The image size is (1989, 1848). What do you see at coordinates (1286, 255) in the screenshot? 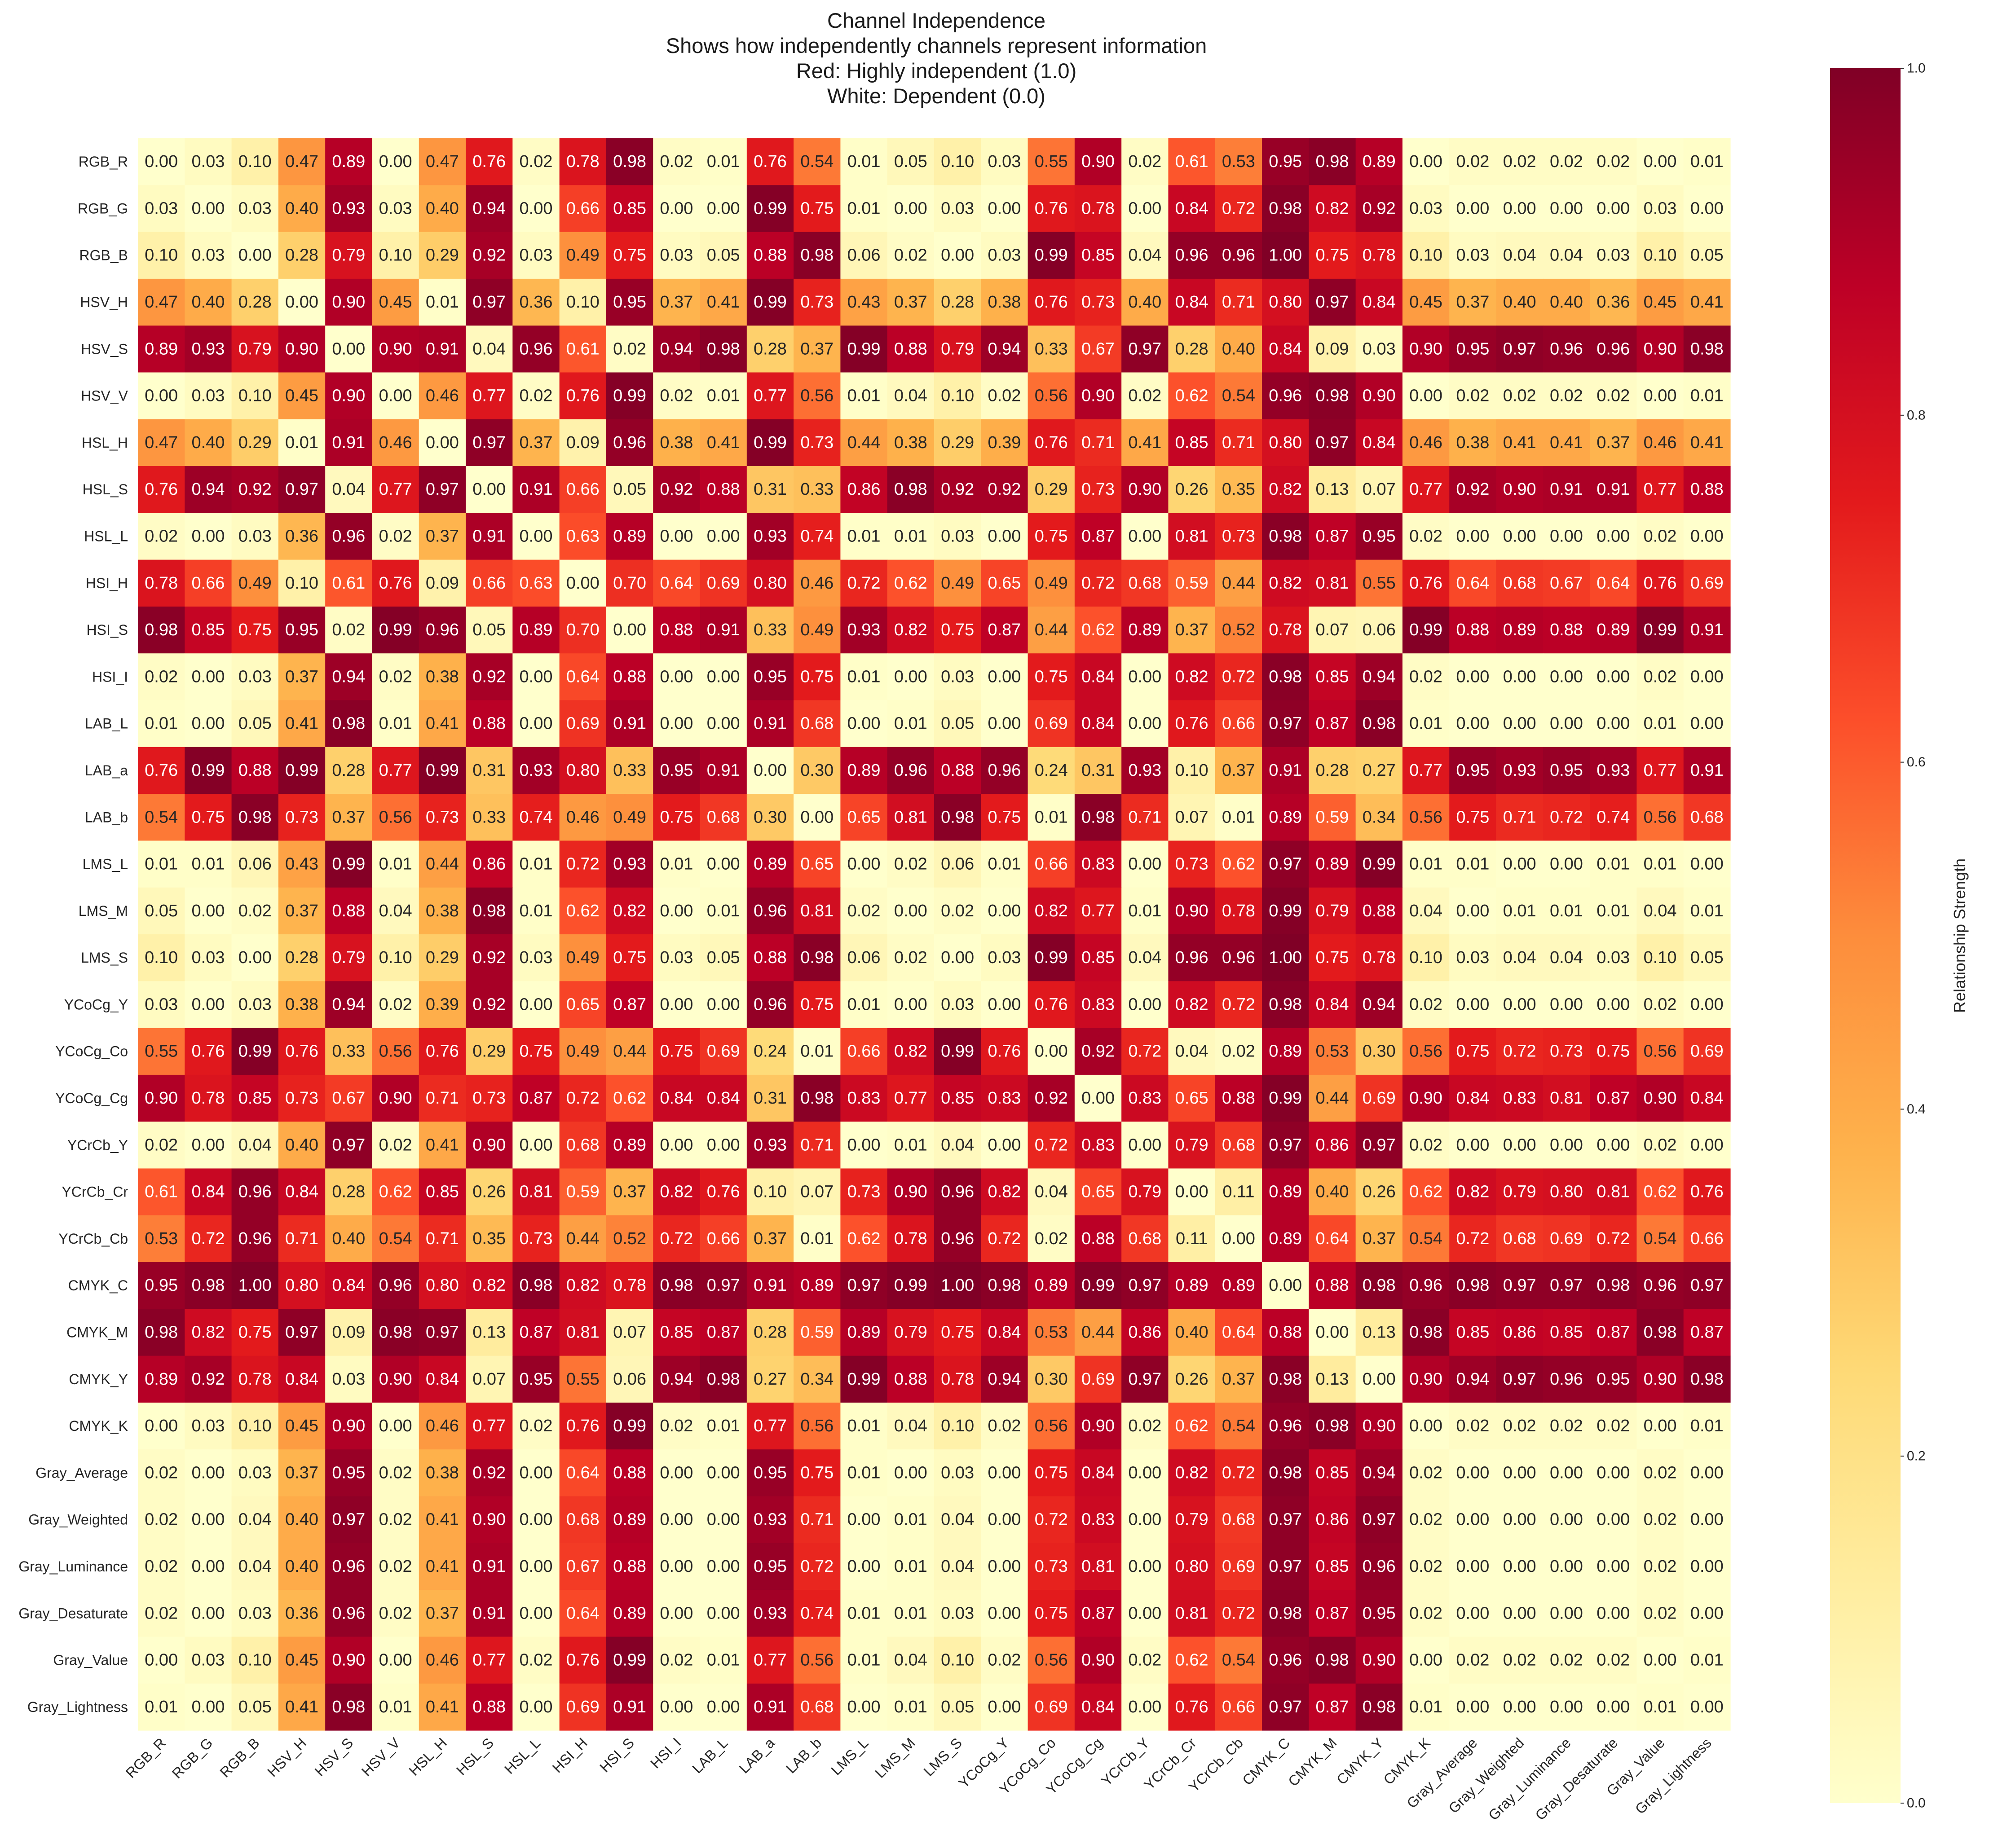
I see `cell-value-label: 1.00` at bounding box center [1286, 255].